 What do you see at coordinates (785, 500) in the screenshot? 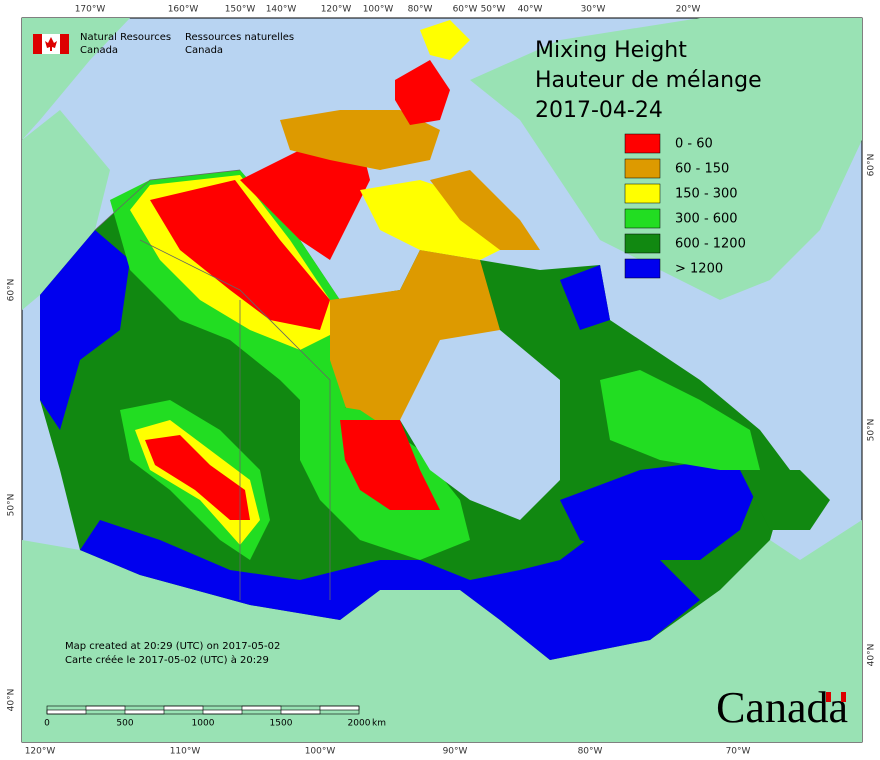
I see `newfoundland` at bounding box center [785, 500].